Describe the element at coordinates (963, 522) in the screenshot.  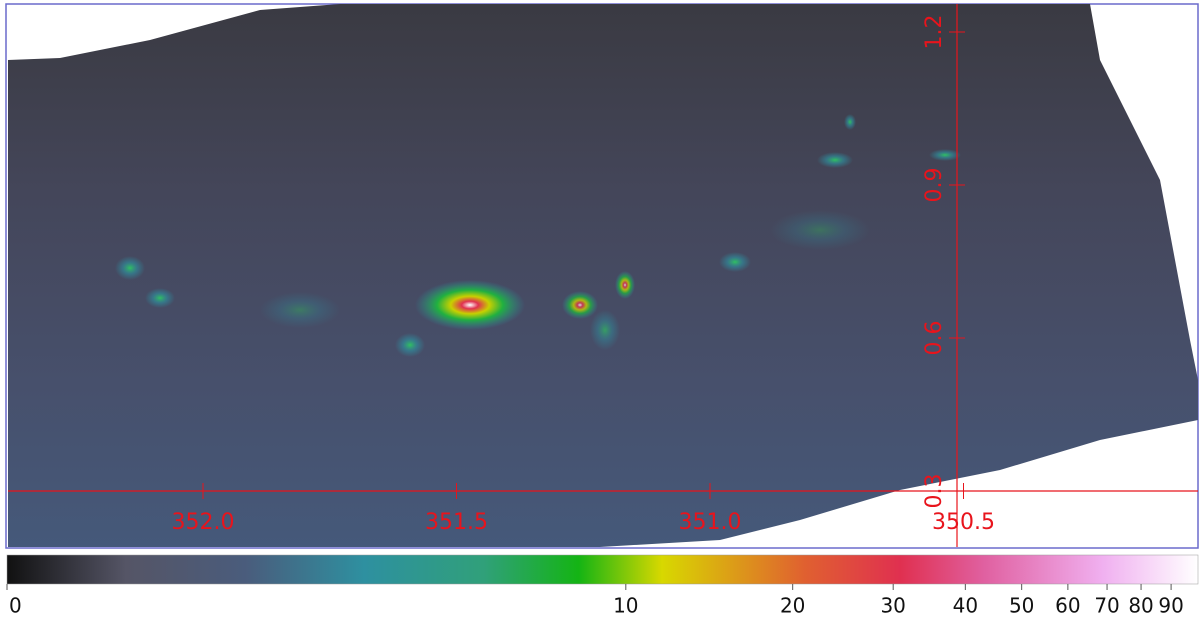
I see `x-tick-label: 350.5` at that location.